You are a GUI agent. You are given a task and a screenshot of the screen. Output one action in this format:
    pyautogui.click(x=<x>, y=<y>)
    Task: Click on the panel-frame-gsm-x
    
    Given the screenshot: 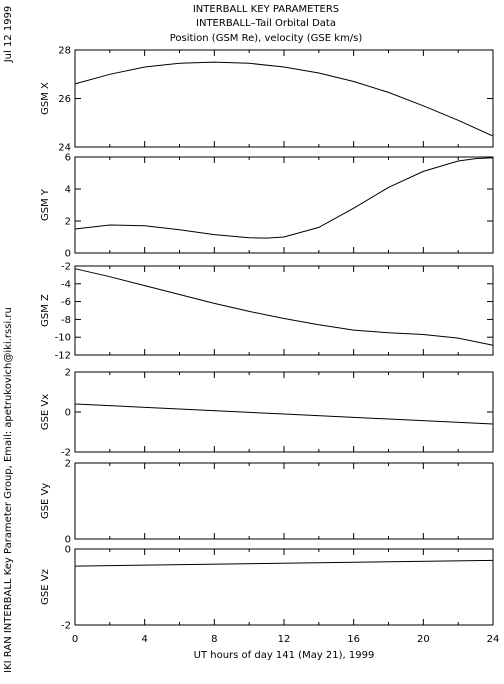 What is the action you would take?
    pyautogui.click(x=284, y=98)
    